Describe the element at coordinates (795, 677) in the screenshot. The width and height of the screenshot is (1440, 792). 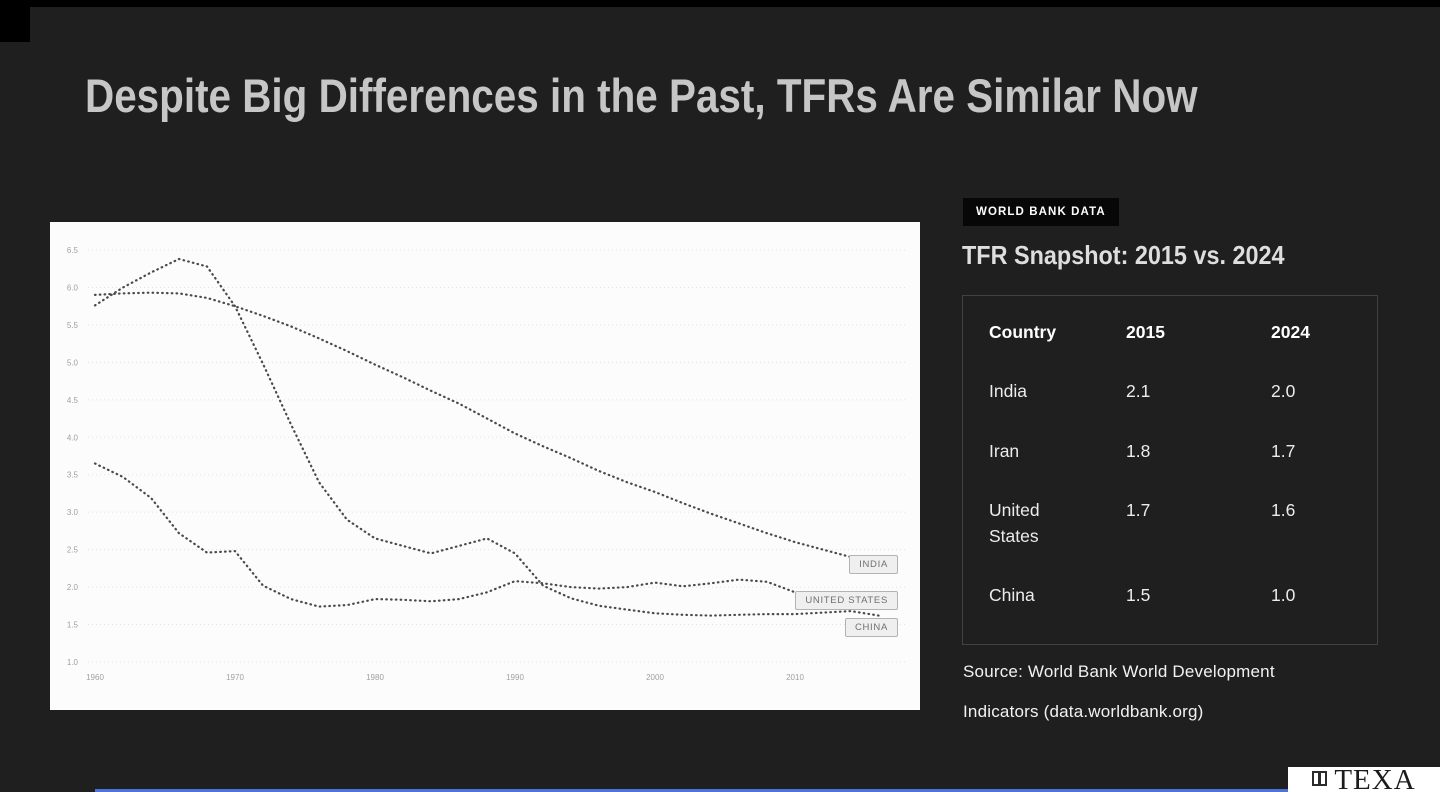
I see `x-axis-tick-label: 2010` at that location.